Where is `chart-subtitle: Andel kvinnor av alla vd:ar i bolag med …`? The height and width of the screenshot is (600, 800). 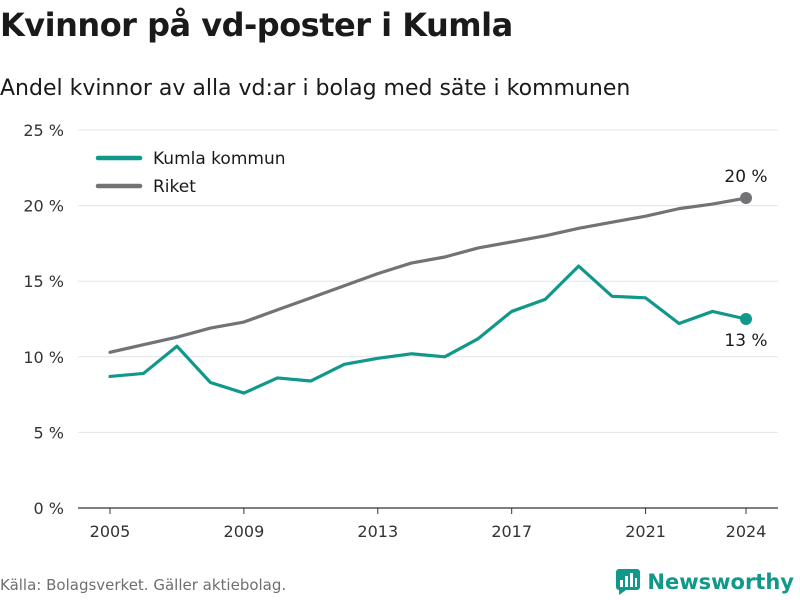
chart-subtitle: Andel kvinnor av alla vd:ar i bolag med … is located at coordinates (315, 88).